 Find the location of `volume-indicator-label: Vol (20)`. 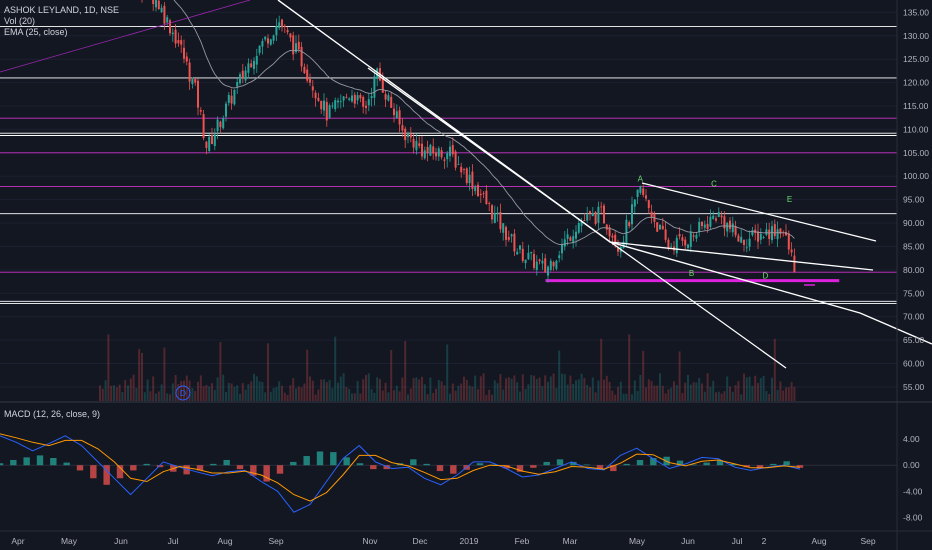

volume-indicator-label: Vol (20) is located at coordinates (20, 21).